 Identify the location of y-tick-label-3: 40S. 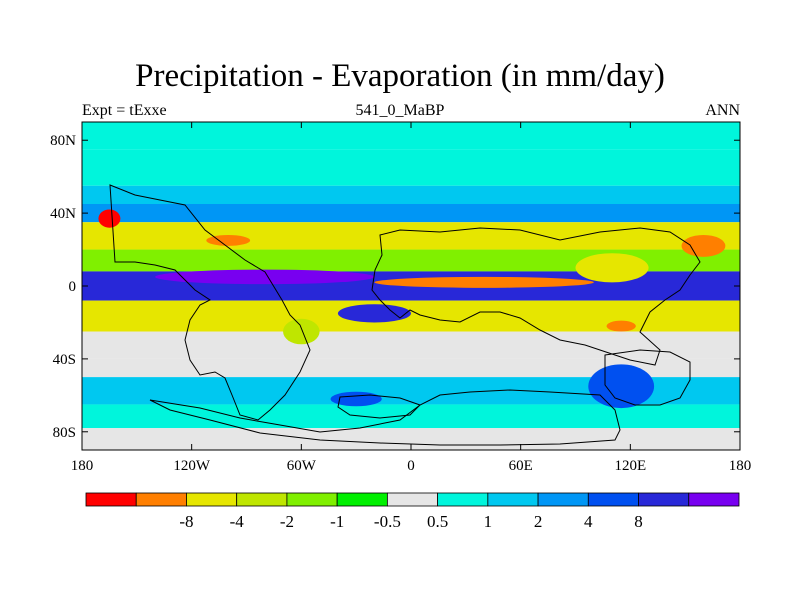
(64, 360).